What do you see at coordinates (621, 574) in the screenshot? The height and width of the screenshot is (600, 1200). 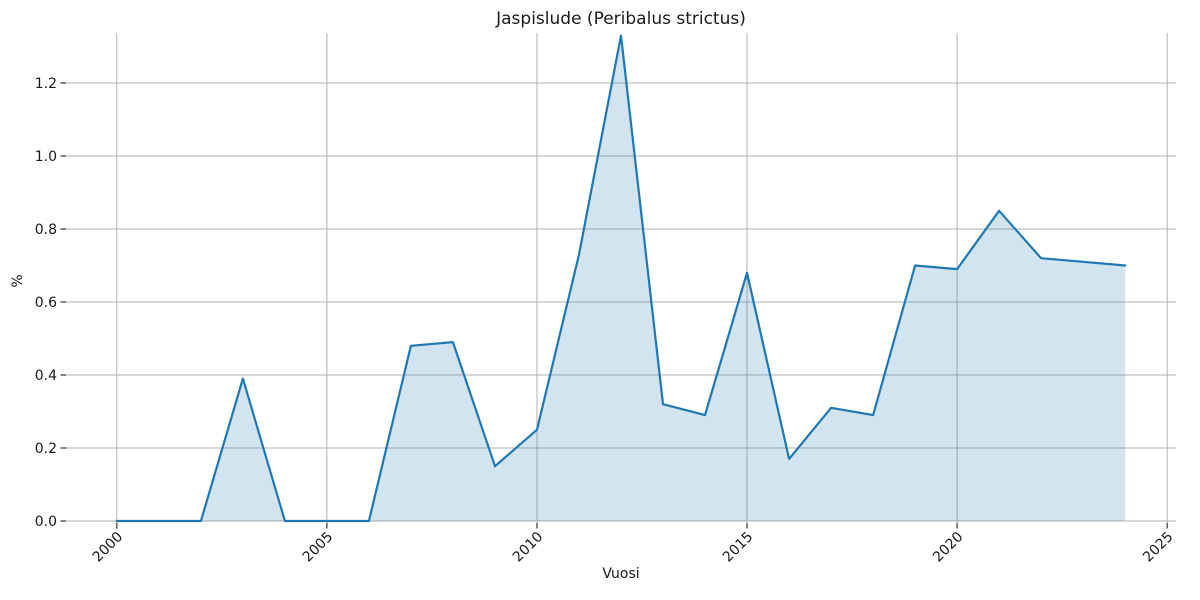 I see `x-axis-label: Vuosi` at bounding box center [621, 574].